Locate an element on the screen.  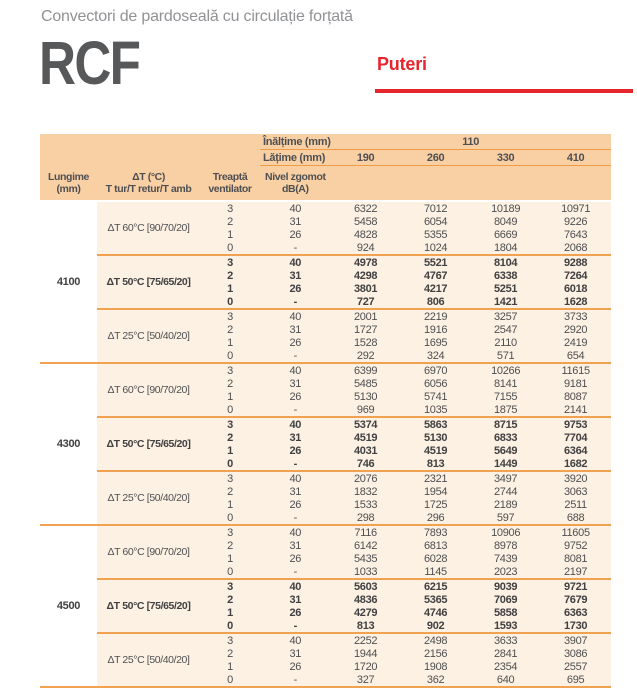
table-row: 0-1033 1145 2023 2197 is located at coordinates (325, 572).